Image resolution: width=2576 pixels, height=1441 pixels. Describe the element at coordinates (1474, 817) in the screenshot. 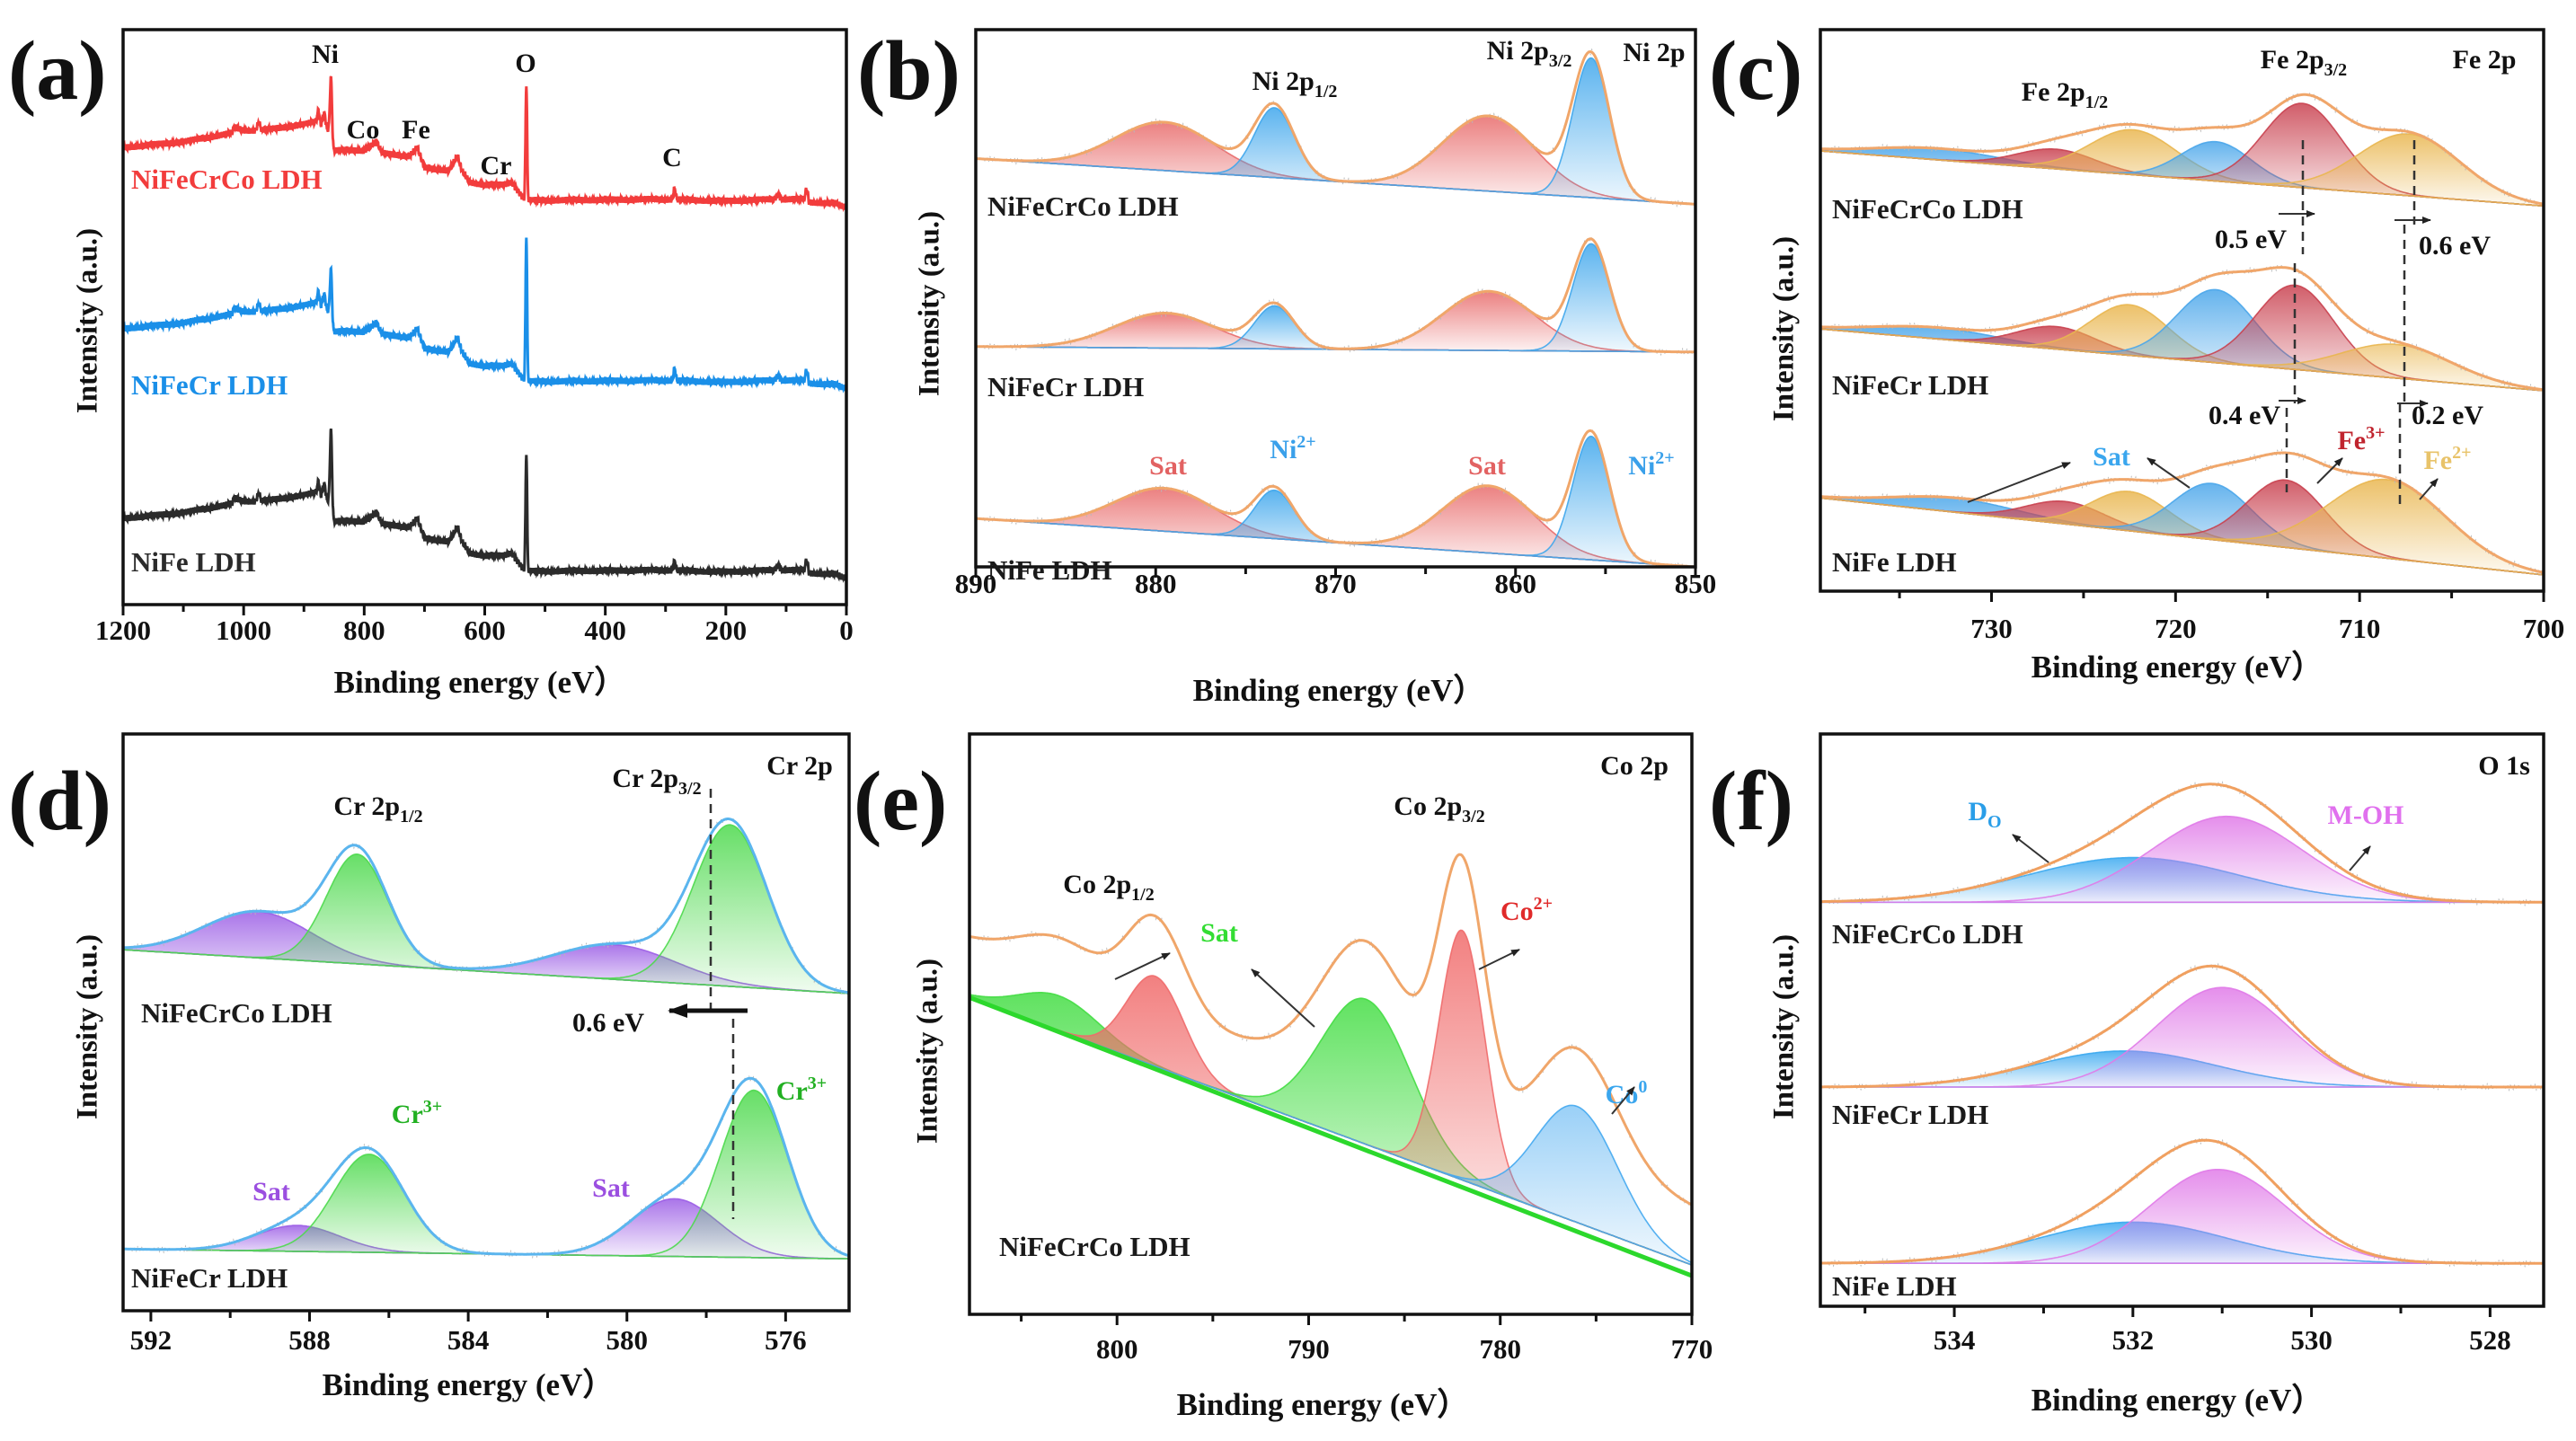

I see `annotation-subscript: 3/2` at that location.